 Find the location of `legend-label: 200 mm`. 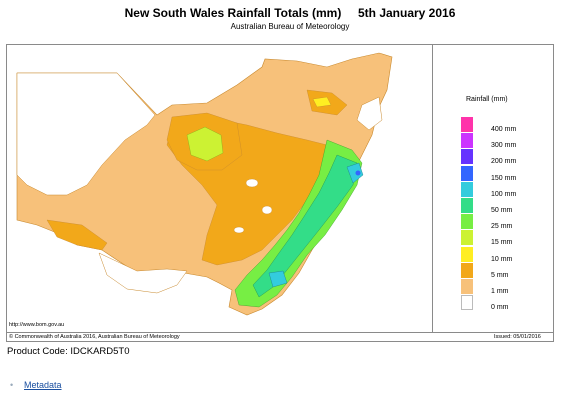

legend-label: 200 mm is located at coordinates (504, 162).